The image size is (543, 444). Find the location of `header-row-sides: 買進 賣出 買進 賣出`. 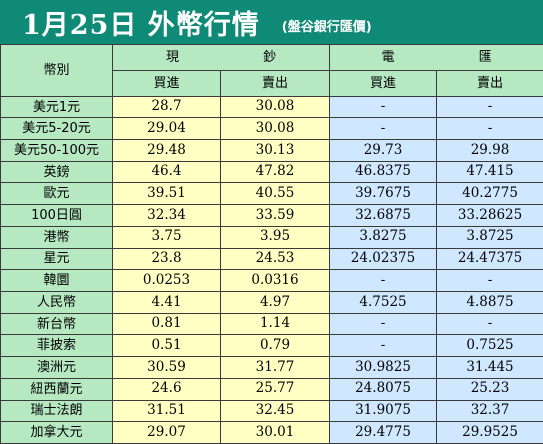

header-row-sides: 買進 賣出 買進 賣出 is located at coordinates (272, 83).